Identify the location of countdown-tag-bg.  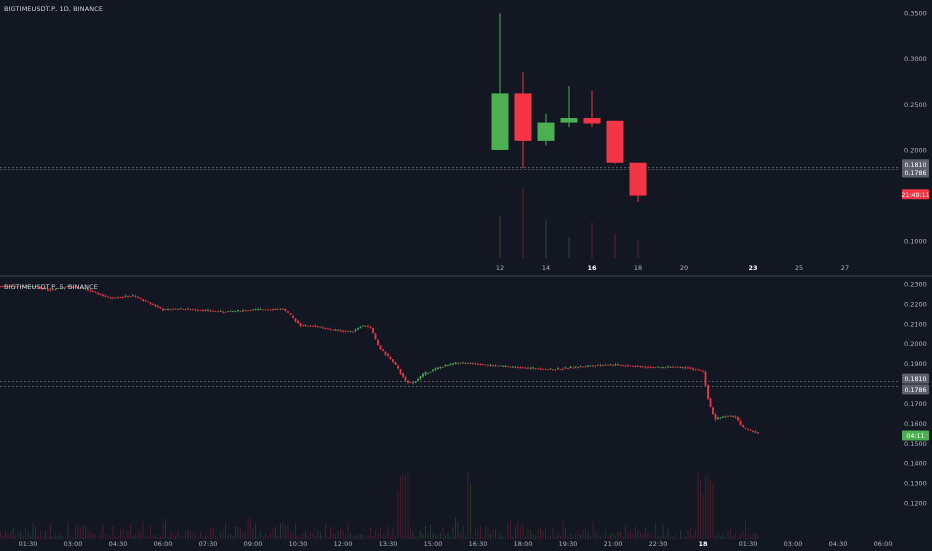
(915, 435).